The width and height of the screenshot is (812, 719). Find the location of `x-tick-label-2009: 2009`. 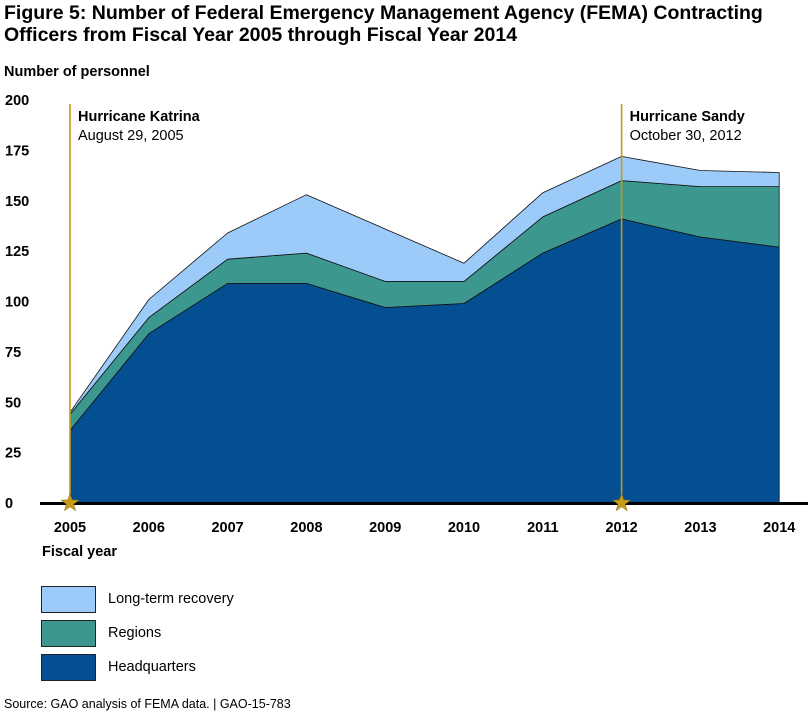

x-tick-label-2009: 2009 is located at coordinates (385, 528).